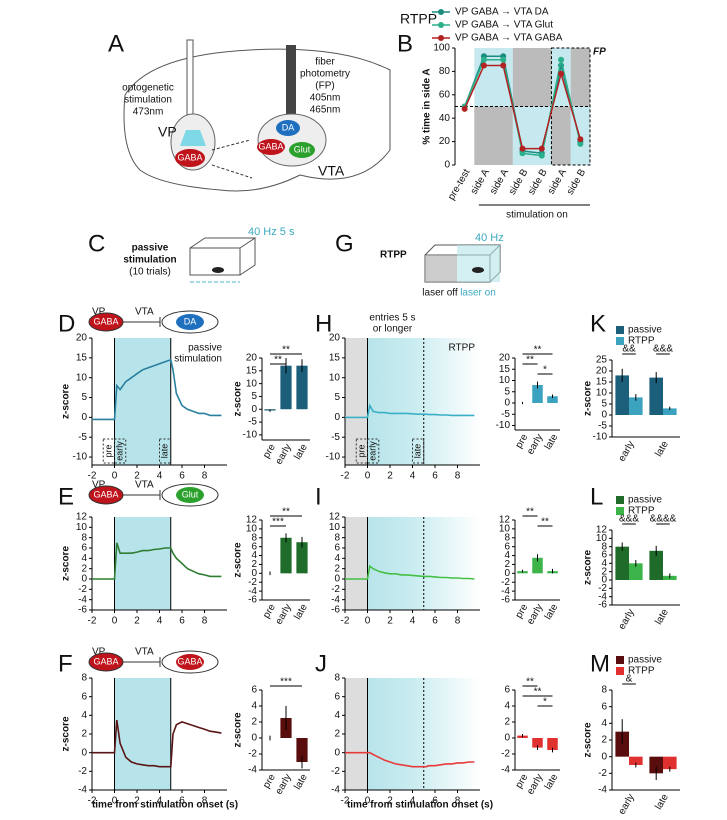  Describe the element at coordinates (663, 349) in the screenshot. I see `sig-label: &&&` at that location.